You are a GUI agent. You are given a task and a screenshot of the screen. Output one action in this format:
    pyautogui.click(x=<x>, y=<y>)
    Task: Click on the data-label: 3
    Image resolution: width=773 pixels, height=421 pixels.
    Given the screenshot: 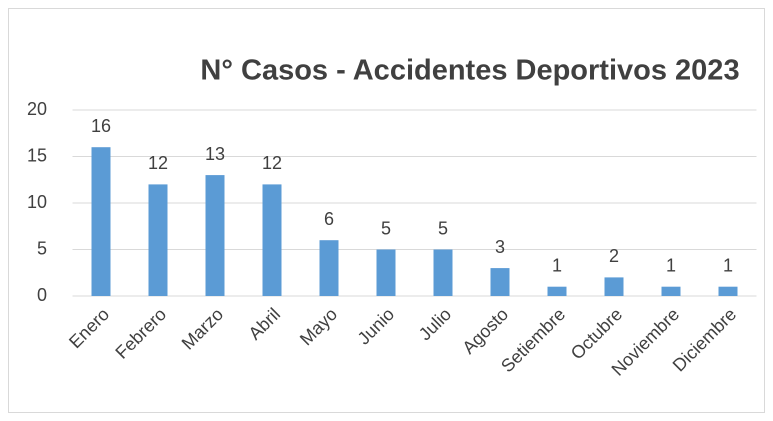 What is the action you would take?
    pyautogui.click(x=500, y=247)
    